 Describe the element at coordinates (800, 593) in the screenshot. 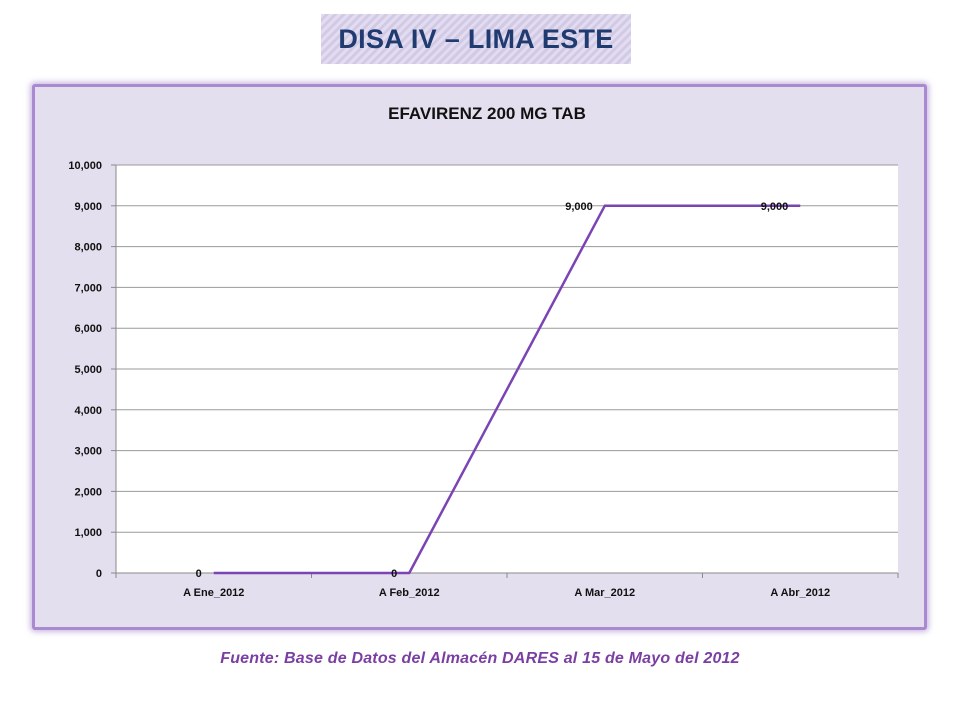

I see `x-tick-label: A Abr_2012` at that location.